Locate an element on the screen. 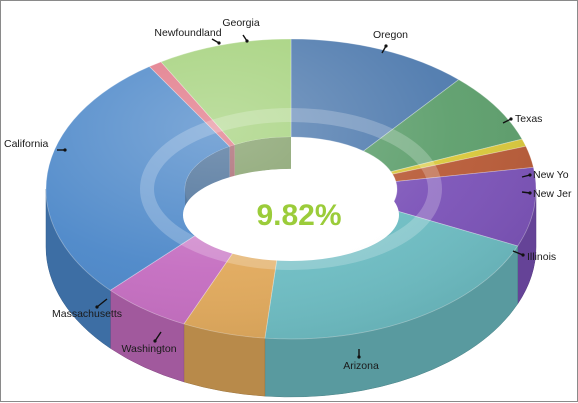 This screenshot has width=578, height=403. leader-dot-georgia is located at coordinates (247, 41).